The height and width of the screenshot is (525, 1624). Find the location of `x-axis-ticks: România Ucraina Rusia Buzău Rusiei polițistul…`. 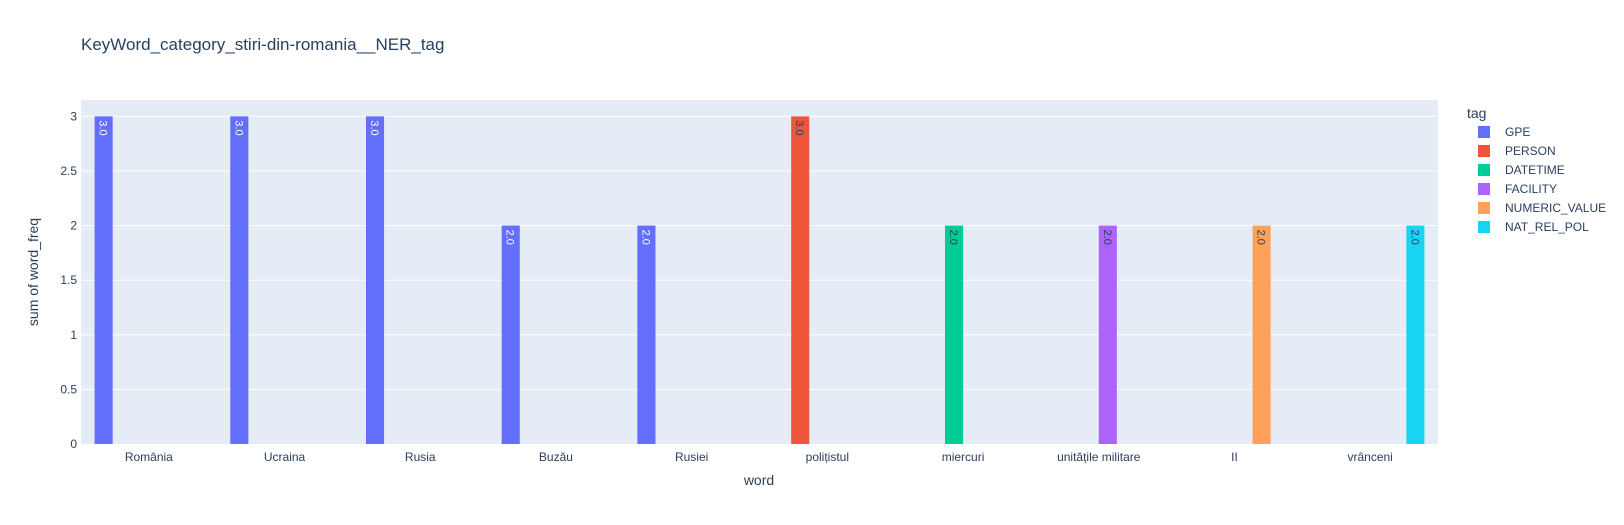

x-axis-ticks: România Ucraina Rusia Buzău Rusiei polițistul… is located at coordinates (759, 457).